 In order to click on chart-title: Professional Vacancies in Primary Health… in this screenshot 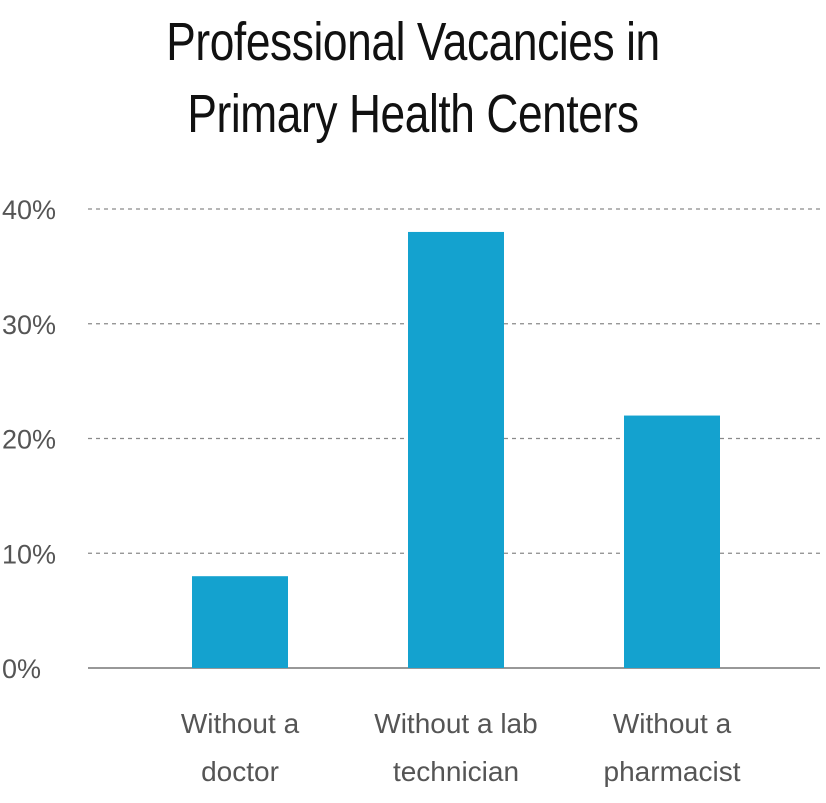, I will do `click(412, 78)`.